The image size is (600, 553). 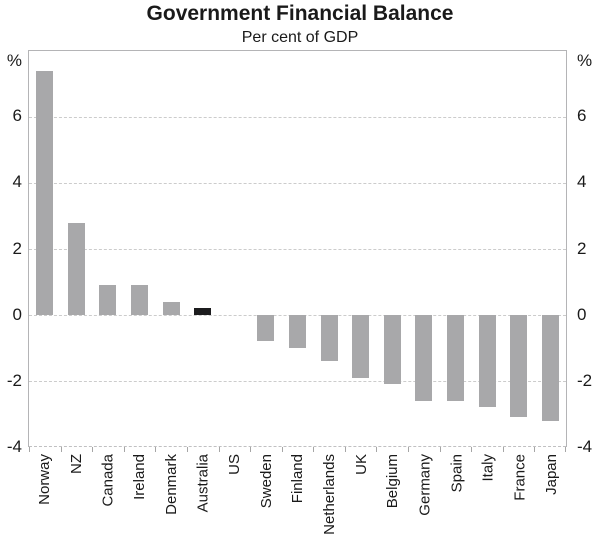 What do you see at coordinates (45, 192) in the screenshot?
I see `bar-norway` at bounding box center [45, 192].